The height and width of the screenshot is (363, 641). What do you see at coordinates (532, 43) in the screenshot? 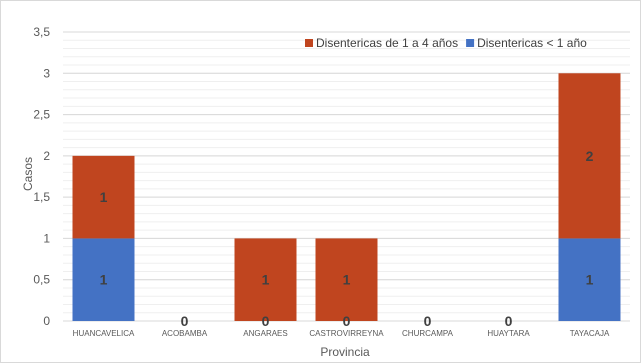
I see `legend-label: Disentericas < 1 año` at bounding box center [532, 43].